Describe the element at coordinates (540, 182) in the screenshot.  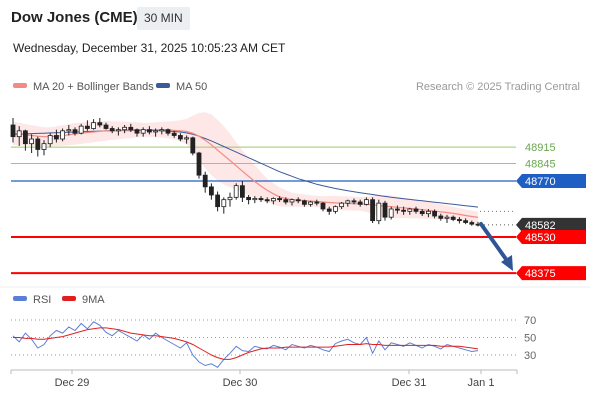
I see `level-label-48770: 48770` at that location.